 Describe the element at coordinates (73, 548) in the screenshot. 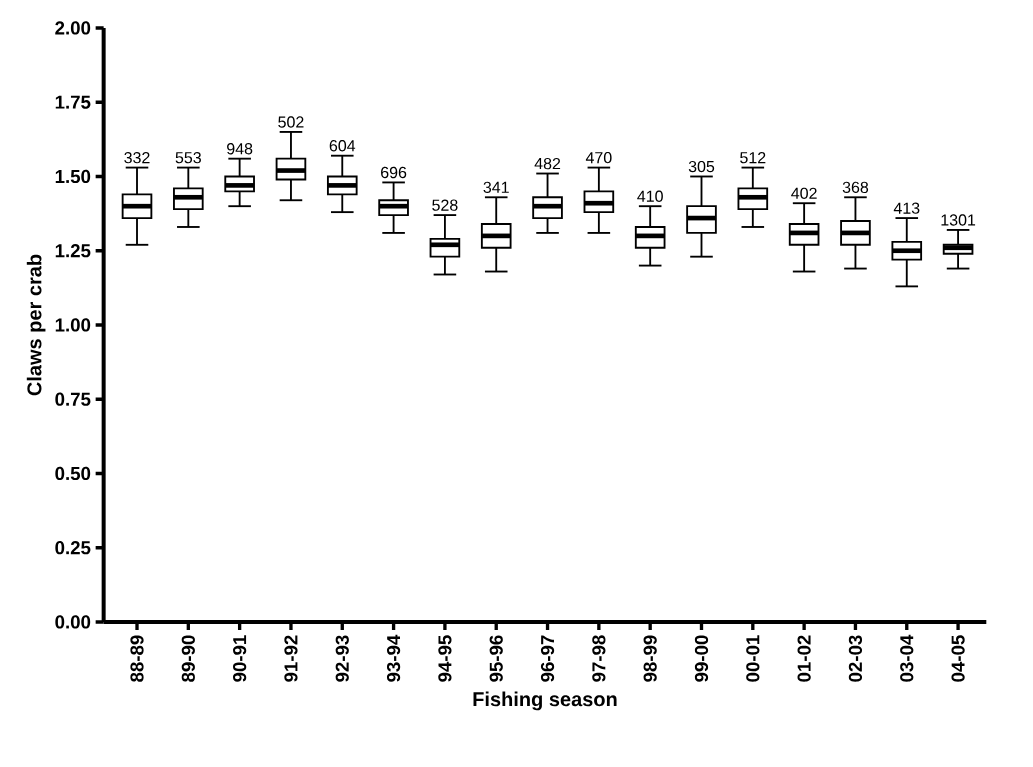

I see `y-tick-label: 0.25` at that location.